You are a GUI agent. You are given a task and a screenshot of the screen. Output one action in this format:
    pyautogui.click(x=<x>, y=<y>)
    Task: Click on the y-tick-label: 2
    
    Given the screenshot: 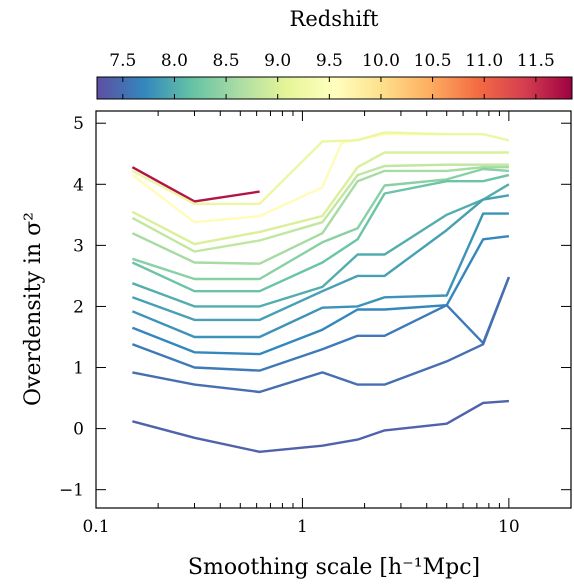 What is the action you would take?
    pyautogui.click(x=78, y=307)
    